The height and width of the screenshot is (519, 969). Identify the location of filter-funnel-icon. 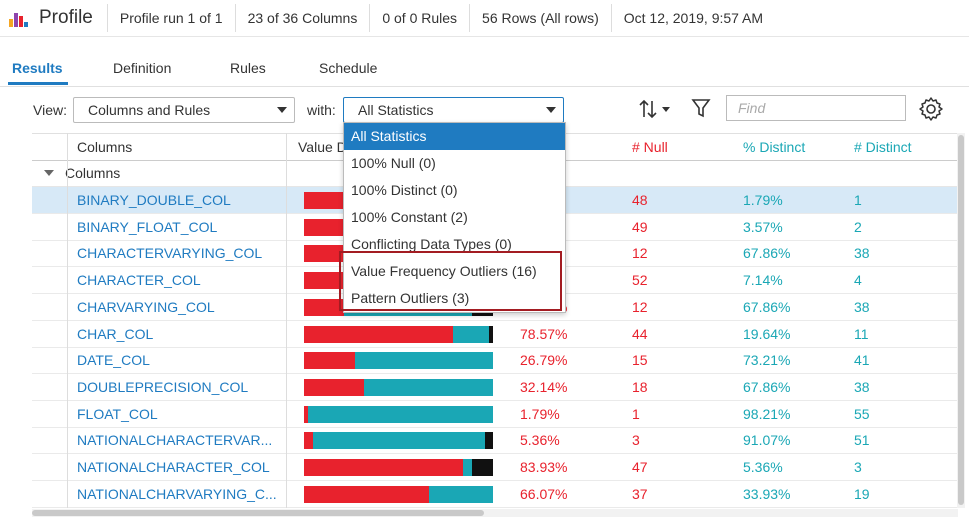
(701, 108).